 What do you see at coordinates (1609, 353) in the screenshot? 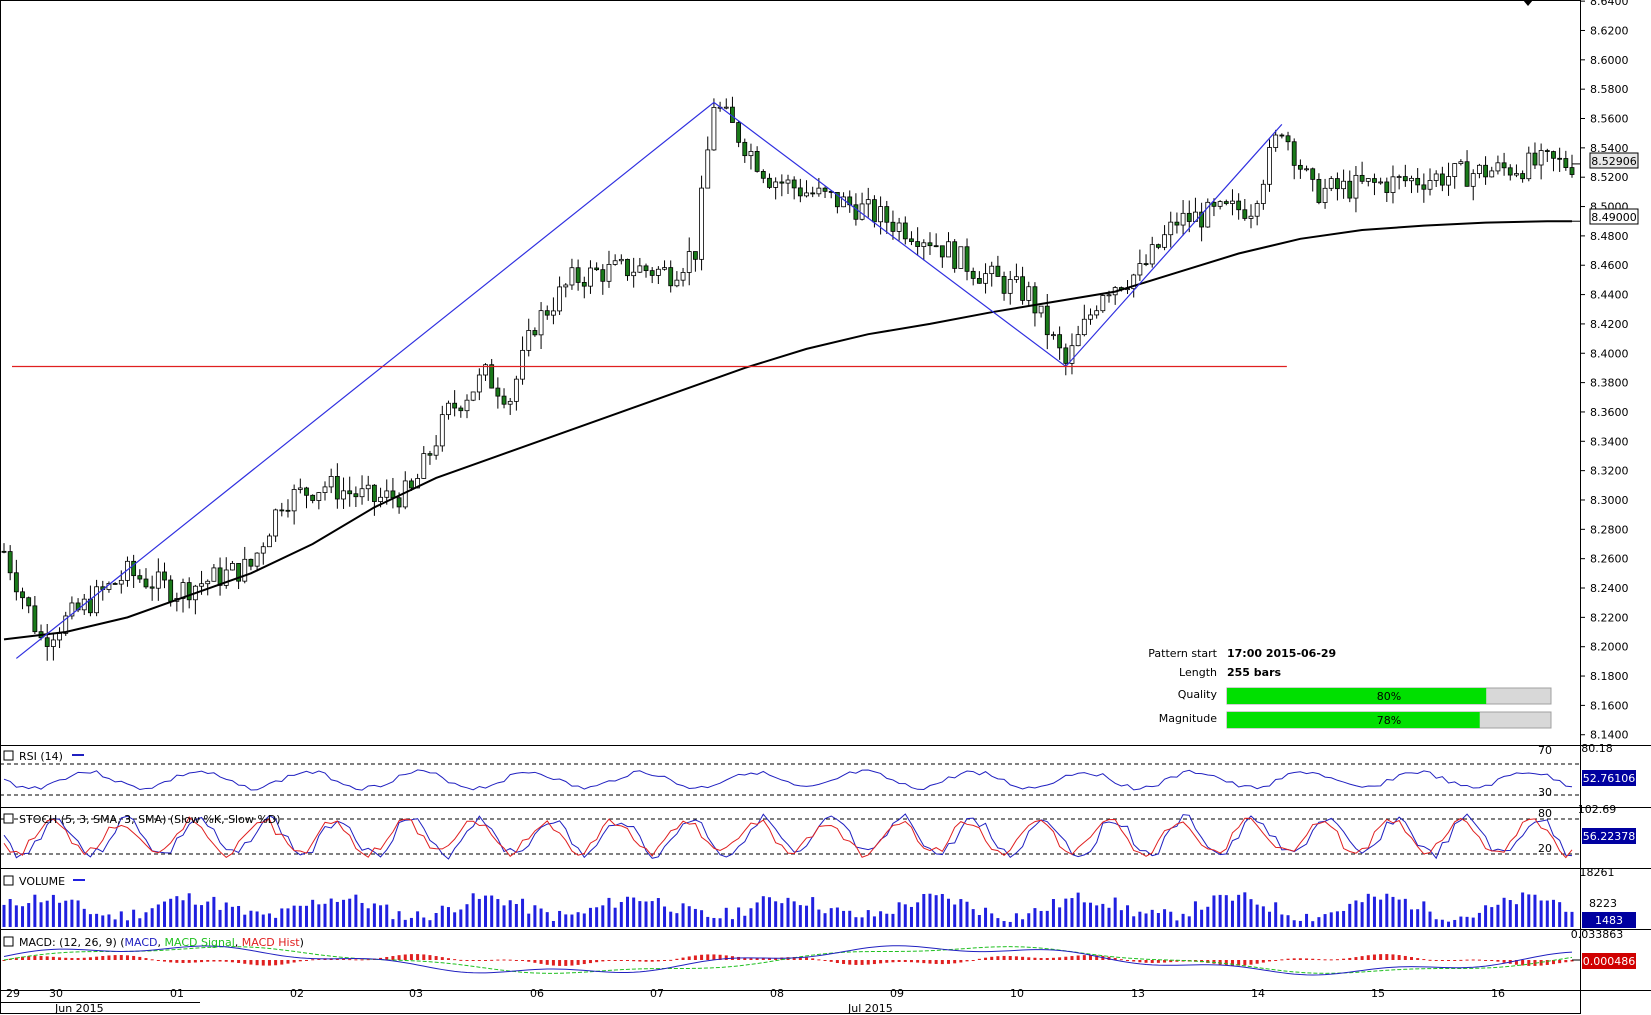
I see `y-tick-label-12: 8.4000` at bounding box center [1609, 353].